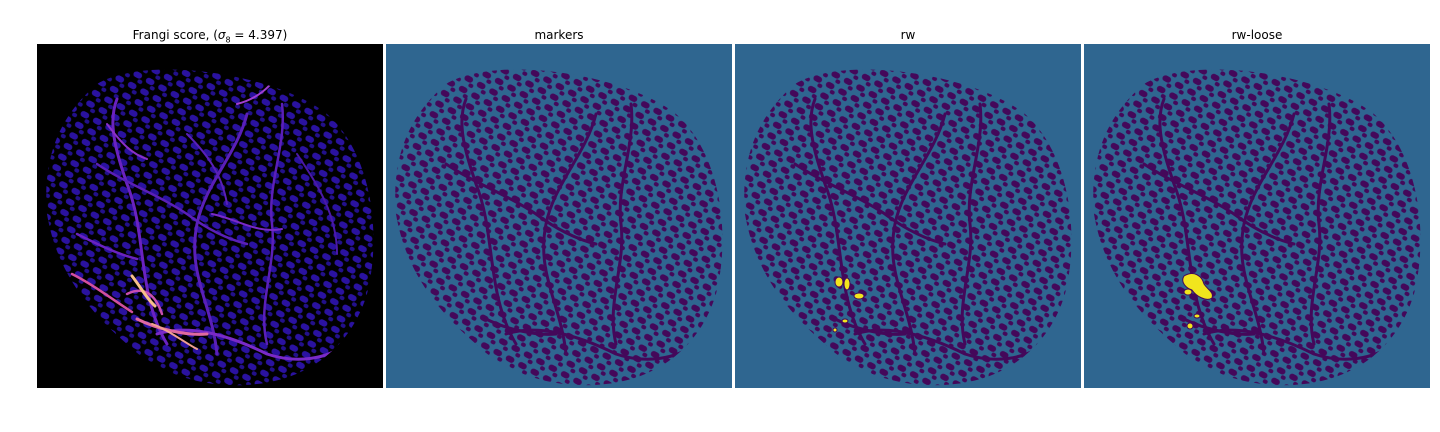  I want to click on rw-loose-panel-title: rw-loose, so click(1257, 35).